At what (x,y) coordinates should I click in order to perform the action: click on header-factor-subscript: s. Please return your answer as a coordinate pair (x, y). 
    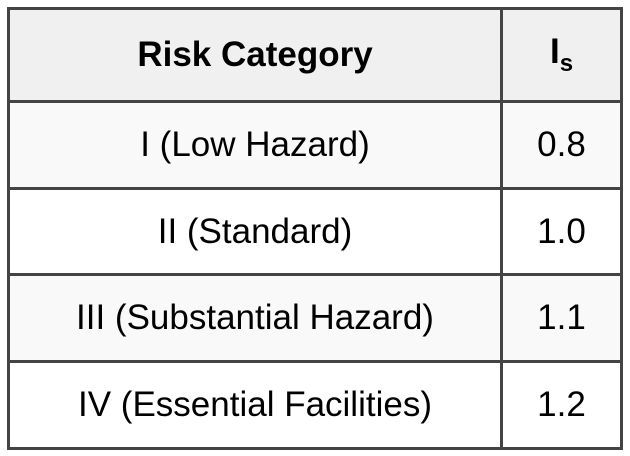
    Looking at the image, I should click on (566, 63).